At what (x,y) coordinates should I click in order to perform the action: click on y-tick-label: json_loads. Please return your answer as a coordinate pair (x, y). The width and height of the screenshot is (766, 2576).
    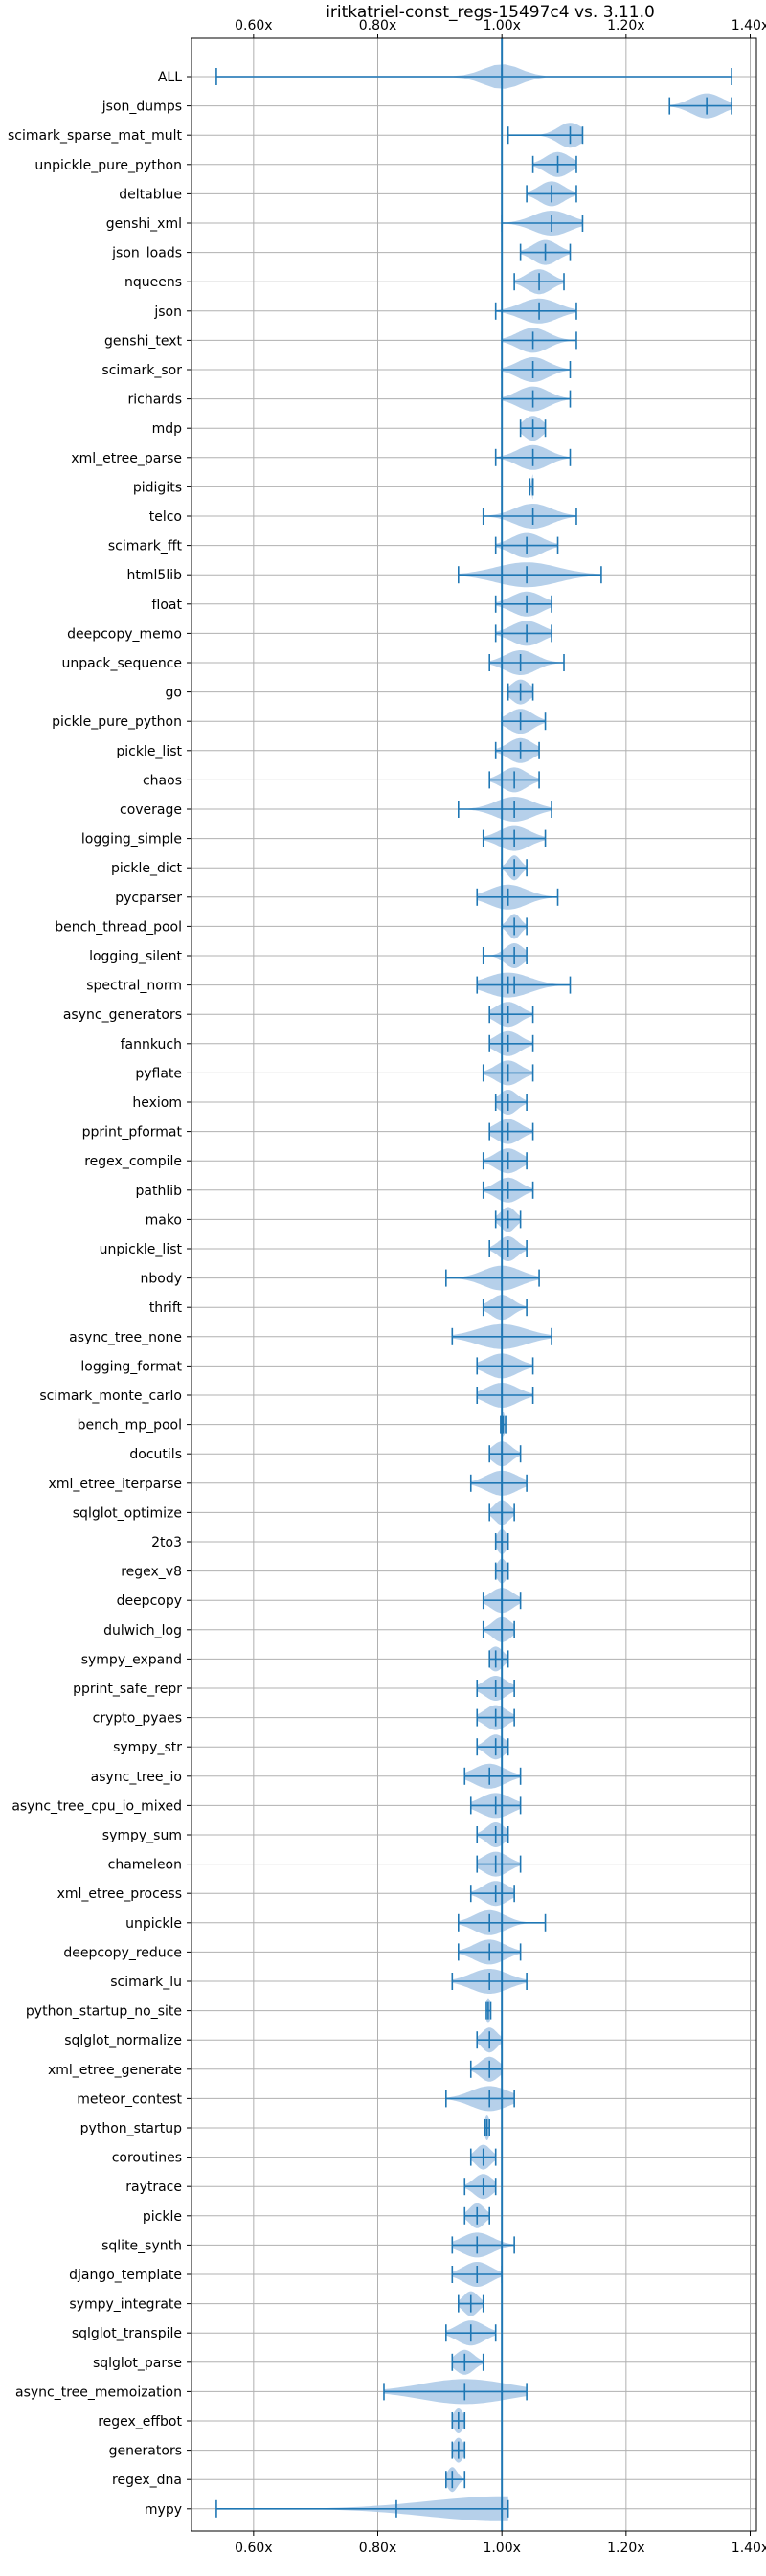
    Looking at the image, I should click on (147, 253).